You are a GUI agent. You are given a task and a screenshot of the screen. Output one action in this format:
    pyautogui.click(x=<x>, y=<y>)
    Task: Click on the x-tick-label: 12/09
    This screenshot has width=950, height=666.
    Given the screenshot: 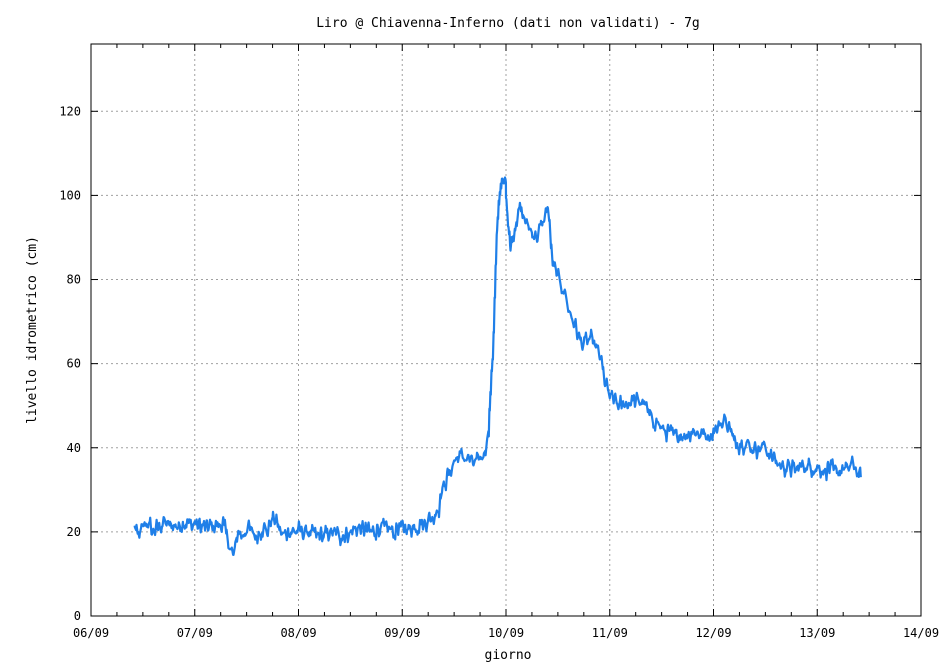 What is the action you would take?
    pyautogui.click(x=713, y=633)
    